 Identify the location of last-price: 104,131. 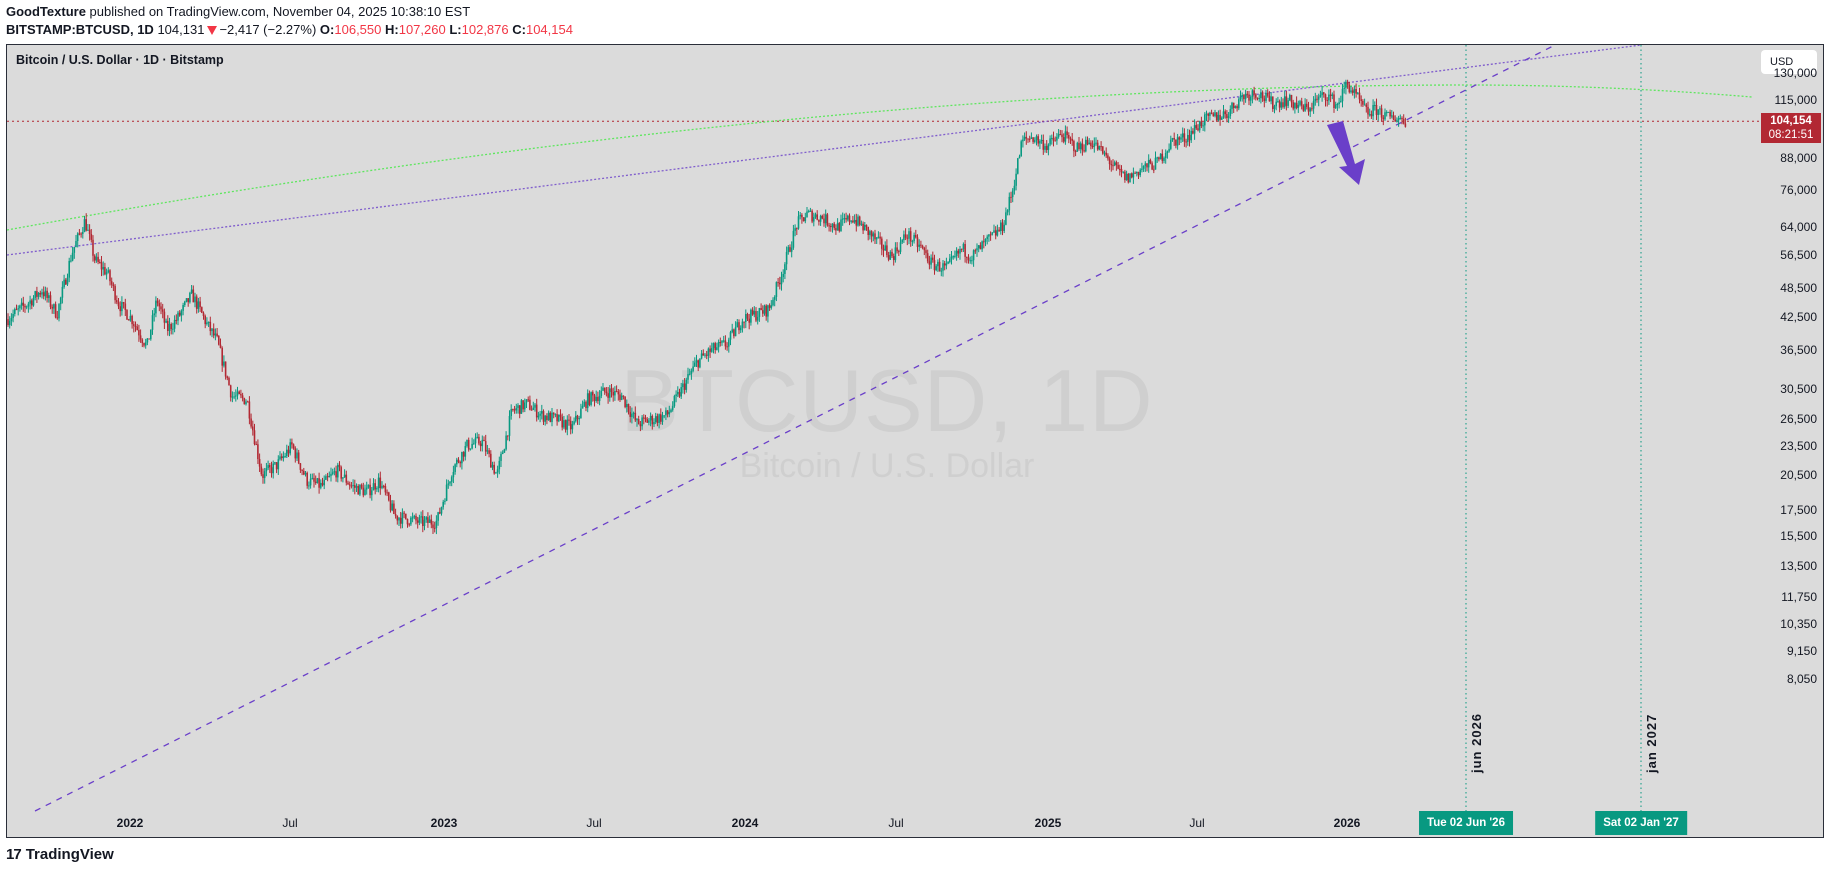
(181, 29).